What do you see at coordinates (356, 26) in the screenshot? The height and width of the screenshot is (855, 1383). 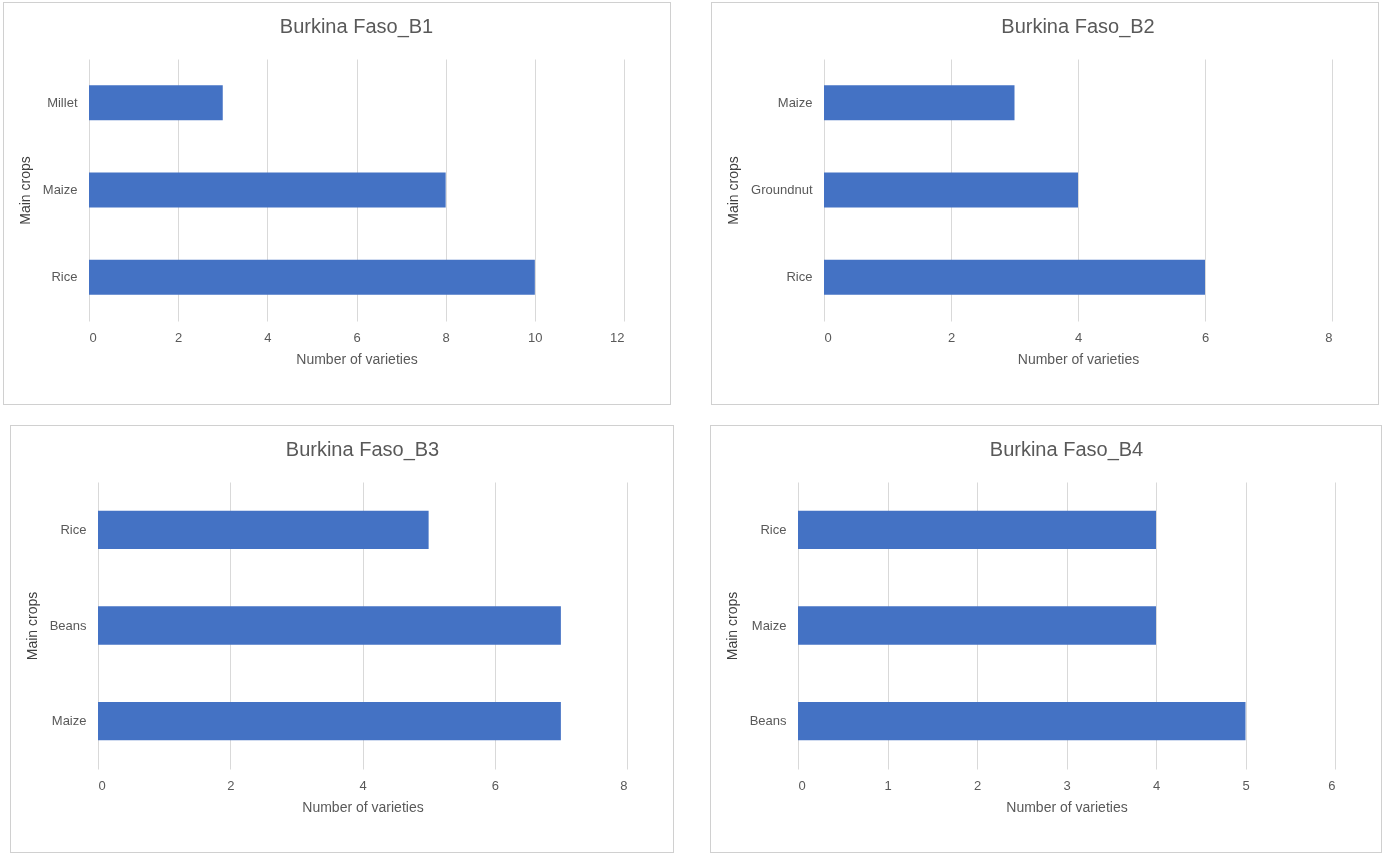 I see `chart-title: Burkina Faso_B1` at bounding box center [356, 26].